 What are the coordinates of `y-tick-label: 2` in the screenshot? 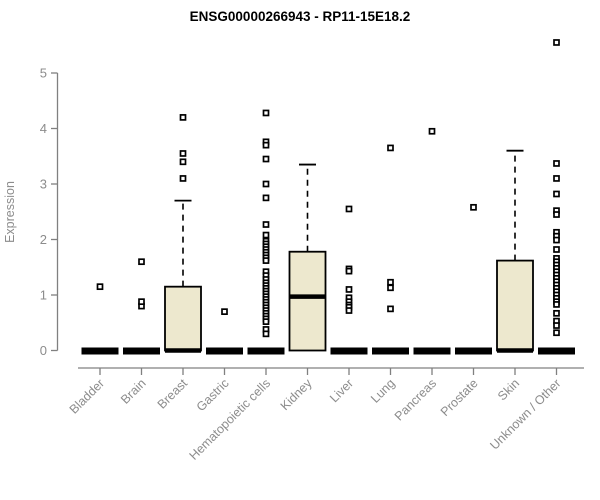 It's located at (43, 239).